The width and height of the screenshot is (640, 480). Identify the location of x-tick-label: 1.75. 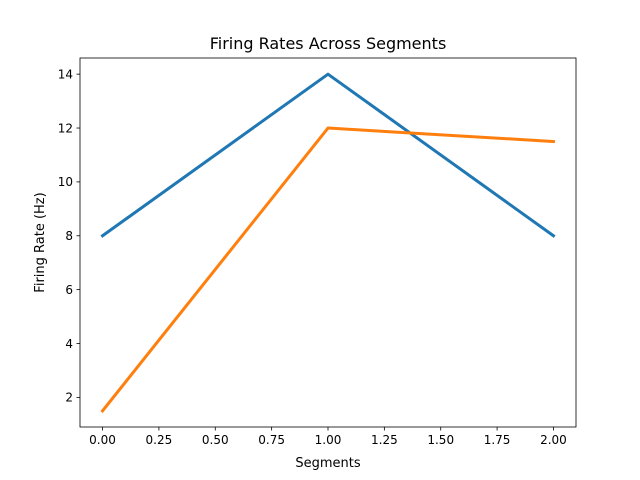
(497, 440).